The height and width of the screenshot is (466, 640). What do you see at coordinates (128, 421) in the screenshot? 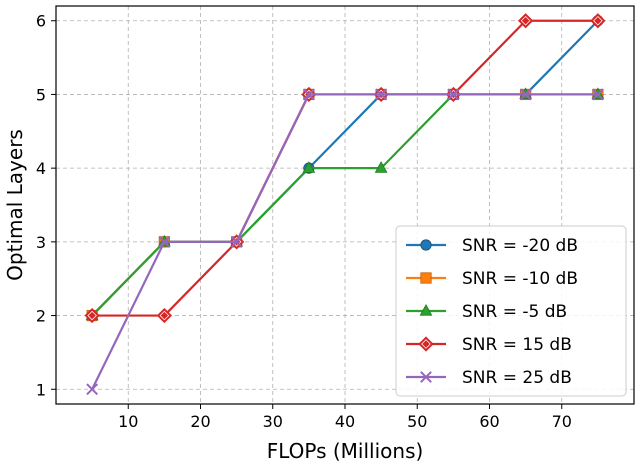
I see `x-tick-label: 10` at bounding box center [128, 421].